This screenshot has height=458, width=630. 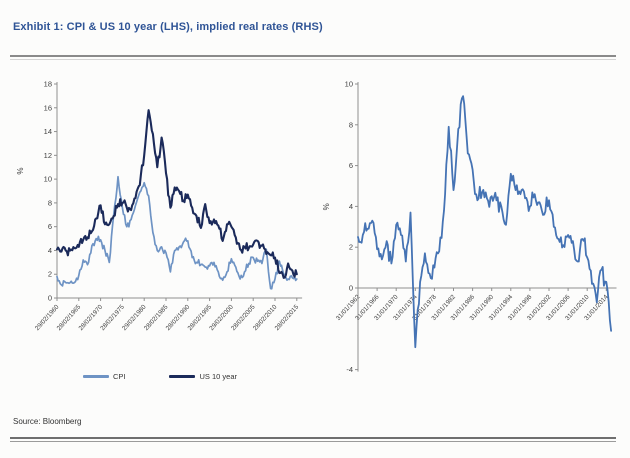 What do you see at coordinates (48, 84) in the screenshot?
I see `svg-text: 18` at bounding box center [48, 84].